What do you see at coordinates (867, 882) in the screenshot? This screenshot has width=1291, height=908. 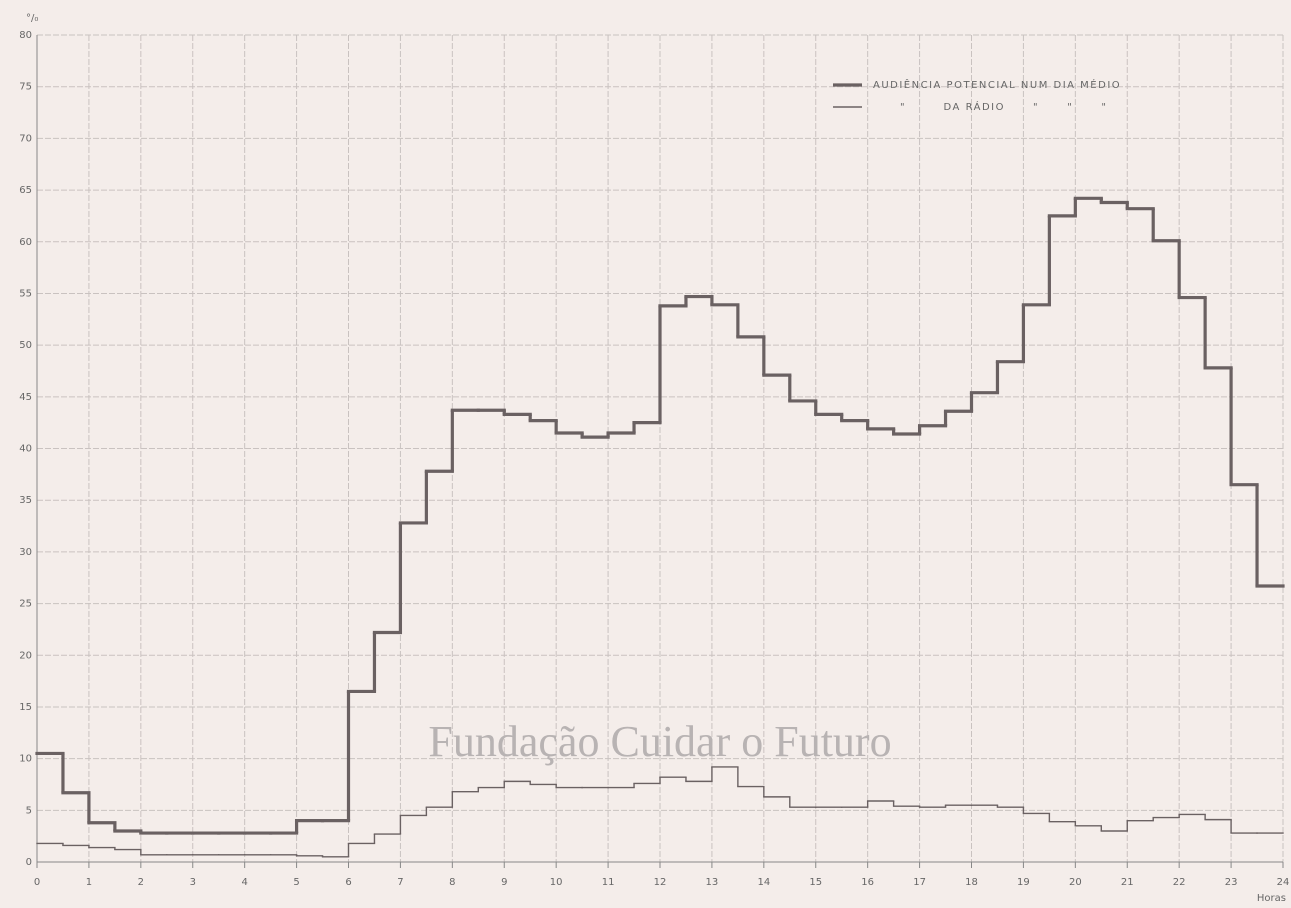 I see `x-tick-label: 16` at bounding box center [867, 882].